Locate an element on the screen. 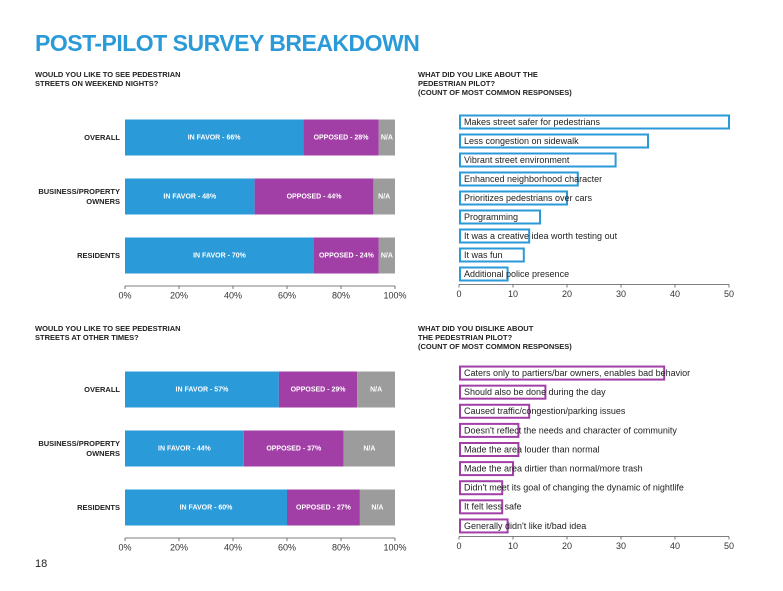  category-label: Made the area louder than normal is located at coordinates (532, 449).